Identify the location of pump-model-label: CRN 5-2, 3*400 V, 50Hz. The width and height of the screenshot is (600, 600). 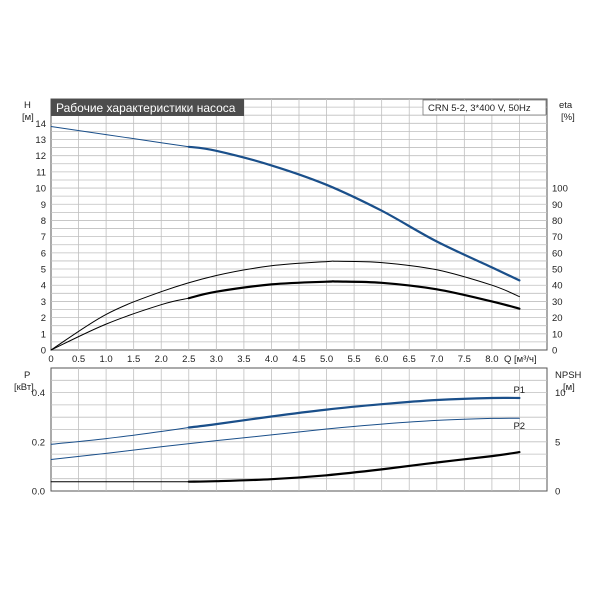
(479, 108).